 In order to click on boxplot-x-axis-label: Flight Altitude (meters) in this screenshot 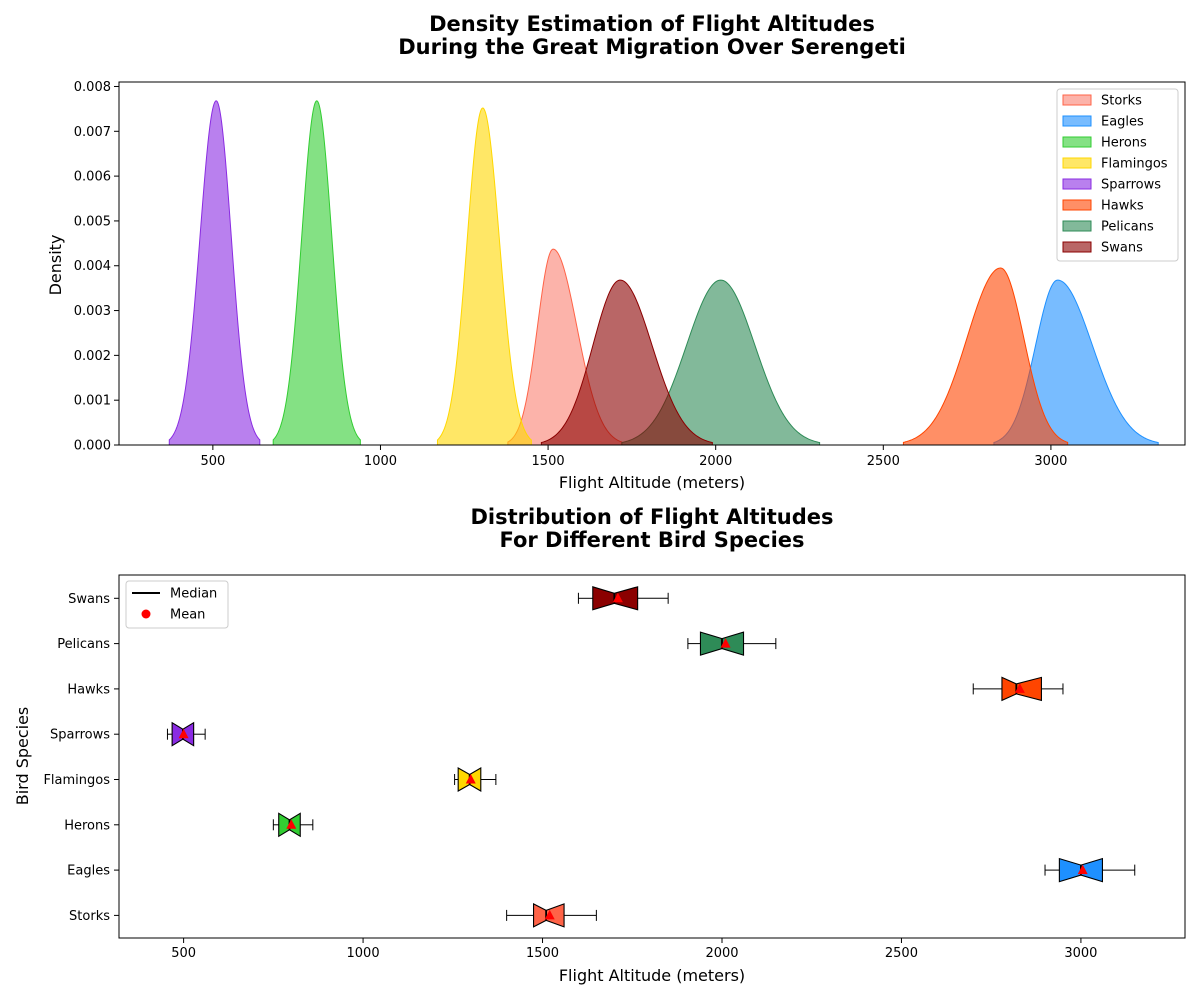, I will do `click(652, 975)`.